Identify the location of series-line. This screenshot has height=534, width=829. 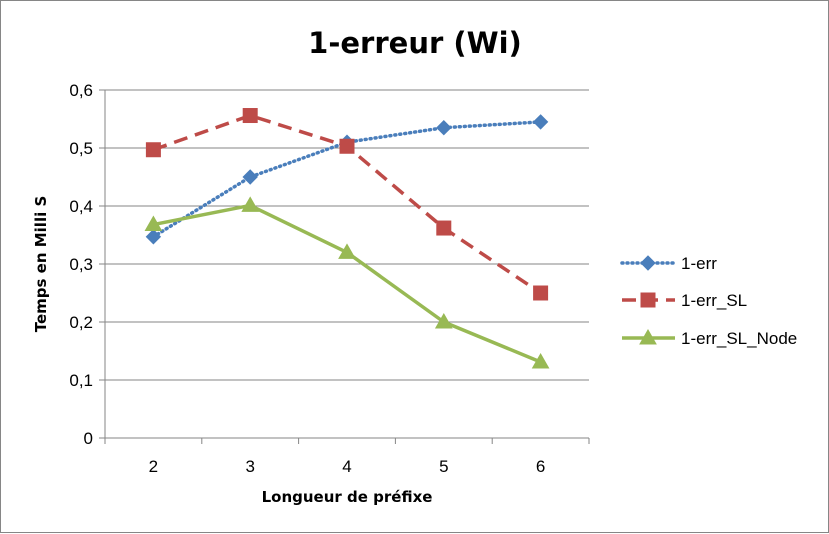
(347, 283).